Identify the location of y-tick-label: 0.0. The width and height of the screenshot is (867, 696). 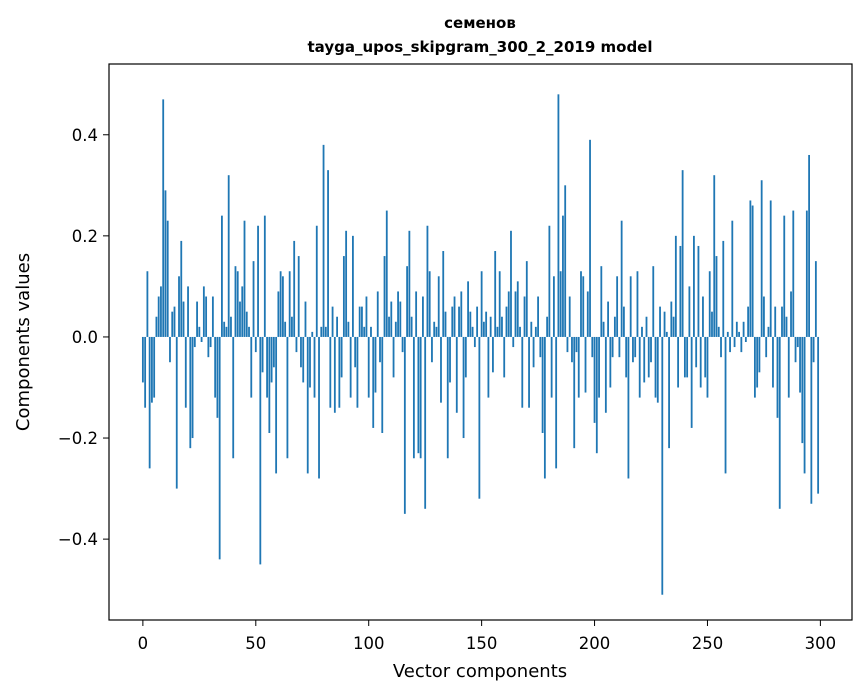
(85, 337).